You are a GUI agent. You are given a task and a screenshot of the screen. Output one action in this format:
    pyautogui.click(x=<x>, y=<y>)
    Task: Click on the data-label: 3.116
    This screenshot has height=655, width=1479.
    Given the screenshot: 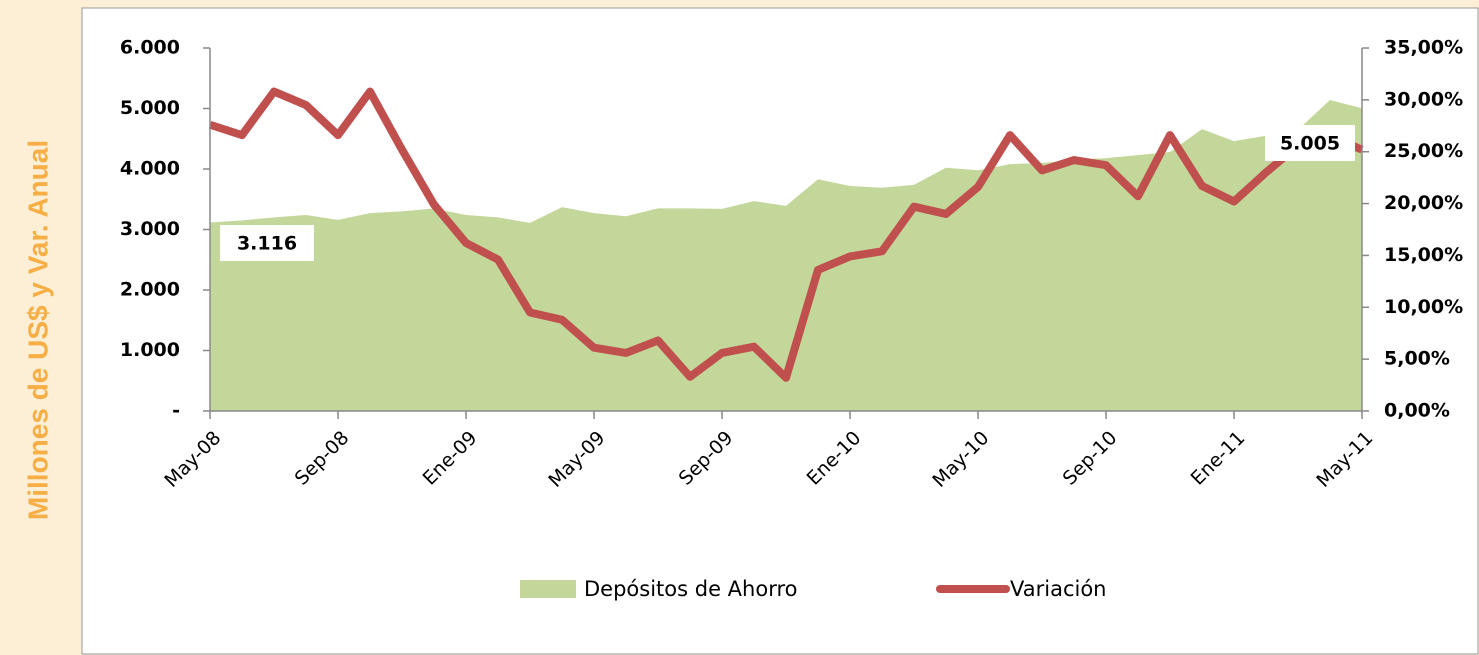 What is the action you would take?
    pyautogui.click(x=267, y=244)
    